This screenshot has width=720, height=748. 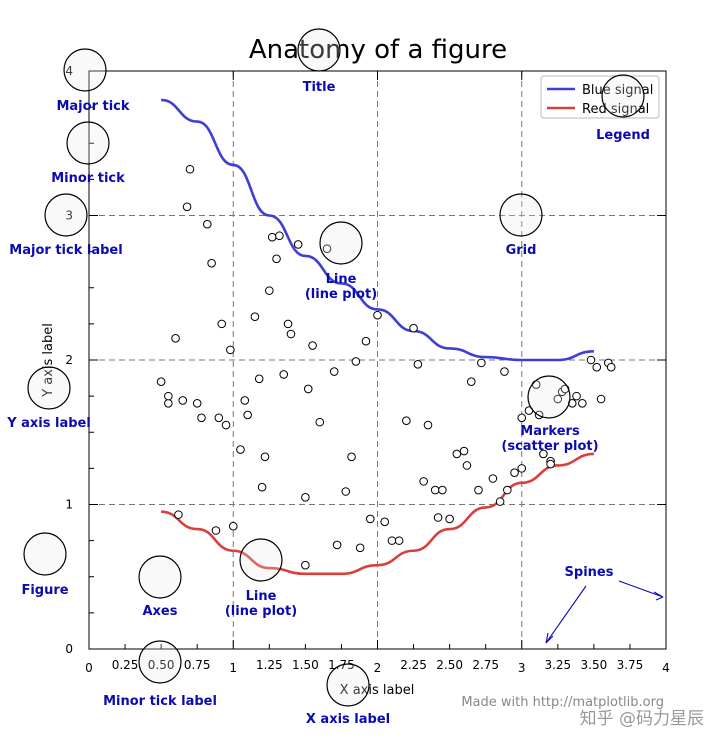 What do you see at coordinates (341, 279) in the screenshot?
I see `annotation-label: Line` at bounding box center [341, 279].